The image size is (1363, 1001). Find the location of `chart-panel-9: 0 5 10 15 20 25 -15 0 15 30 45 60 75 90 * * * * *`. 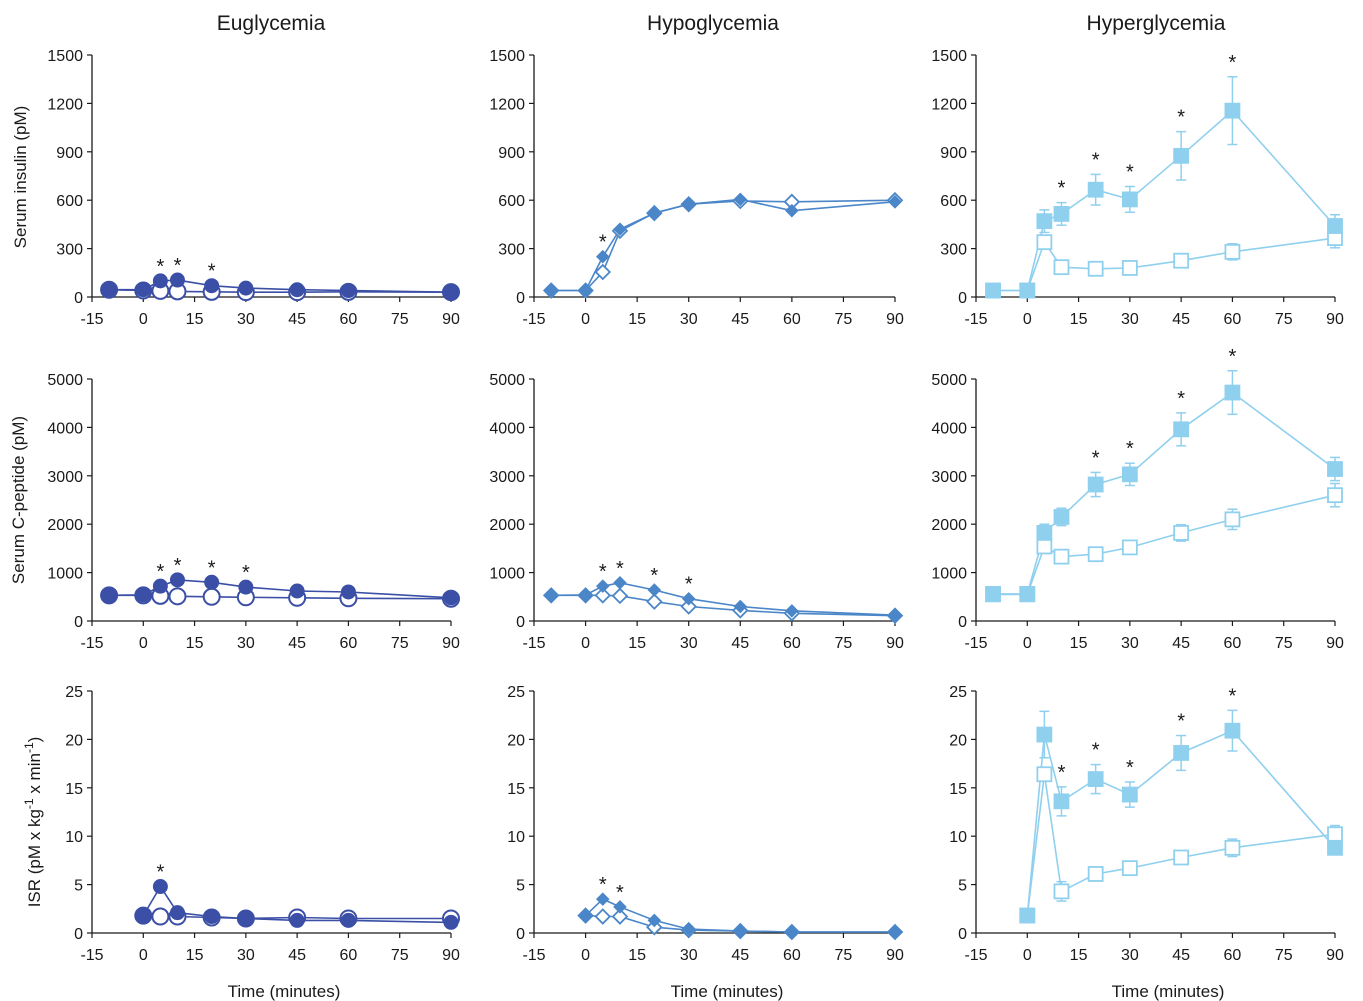

chart-panel-9: 0 5 10 15 20 25 -15 0 15 30 45 60 75 90 * * * * * is located at coordinates (1146, 824).